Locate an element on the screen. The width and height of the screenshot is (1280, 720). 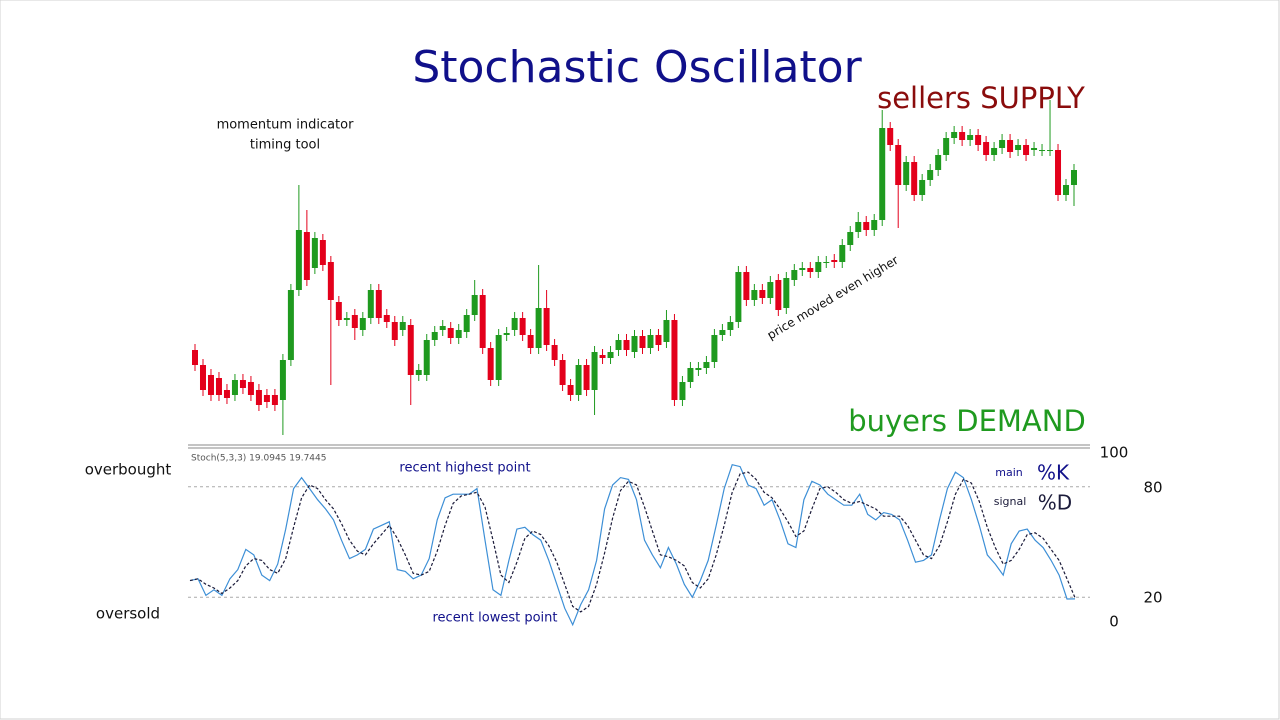
y-tick-label: 100 is located at coordinates (1114, 453).